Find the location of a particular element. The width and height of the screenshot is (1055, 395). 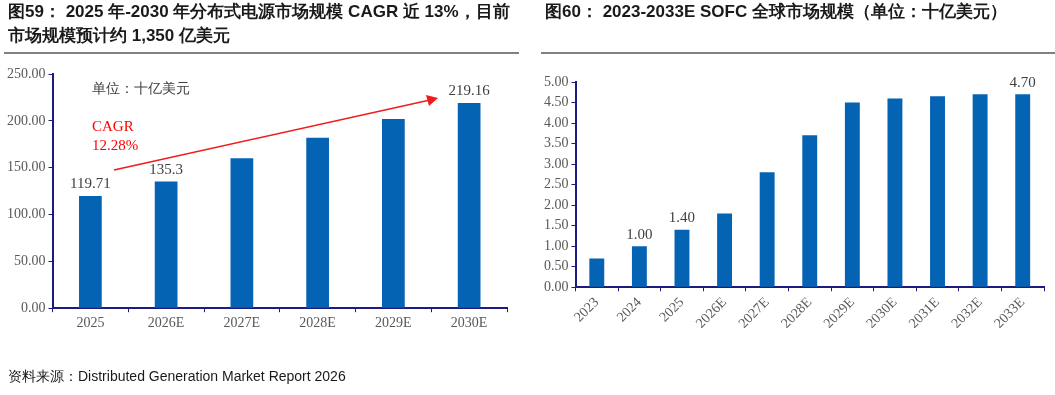

x-tick-label: 2030E is located at coordinates (469, 323).